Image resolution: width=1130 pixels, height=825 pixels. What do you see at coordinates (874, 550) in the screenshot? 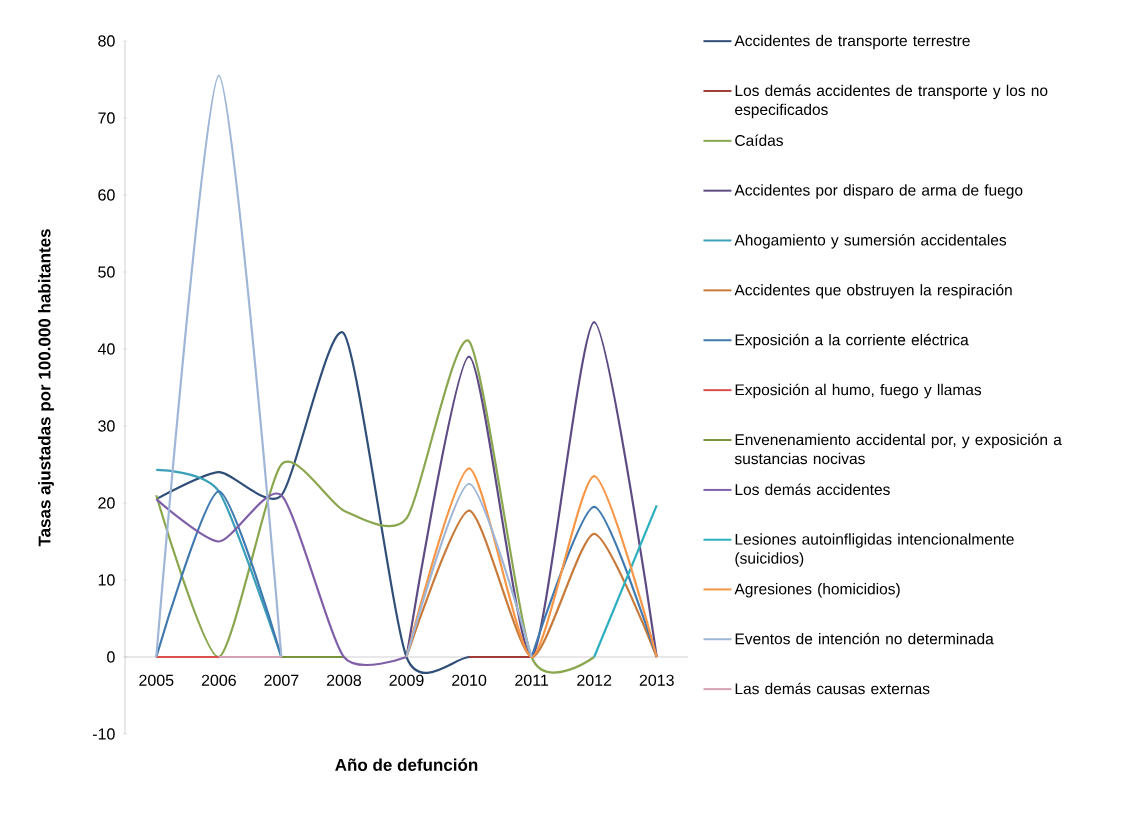
I see `legend-label: Lesiones autoinfligidas intencionalmente (suicidios)` at bounding box center [874, 550].